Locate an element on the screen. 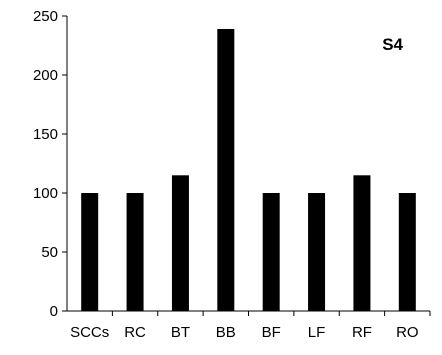 This screenshot has width=442, height=355. y-tick-label: 150 is located at coordinates (45, 134).